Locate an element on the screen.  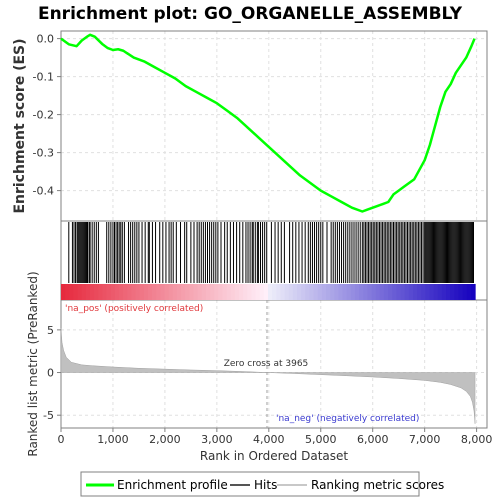
x-tick-label: 0 is located at coordinates (61, 439).